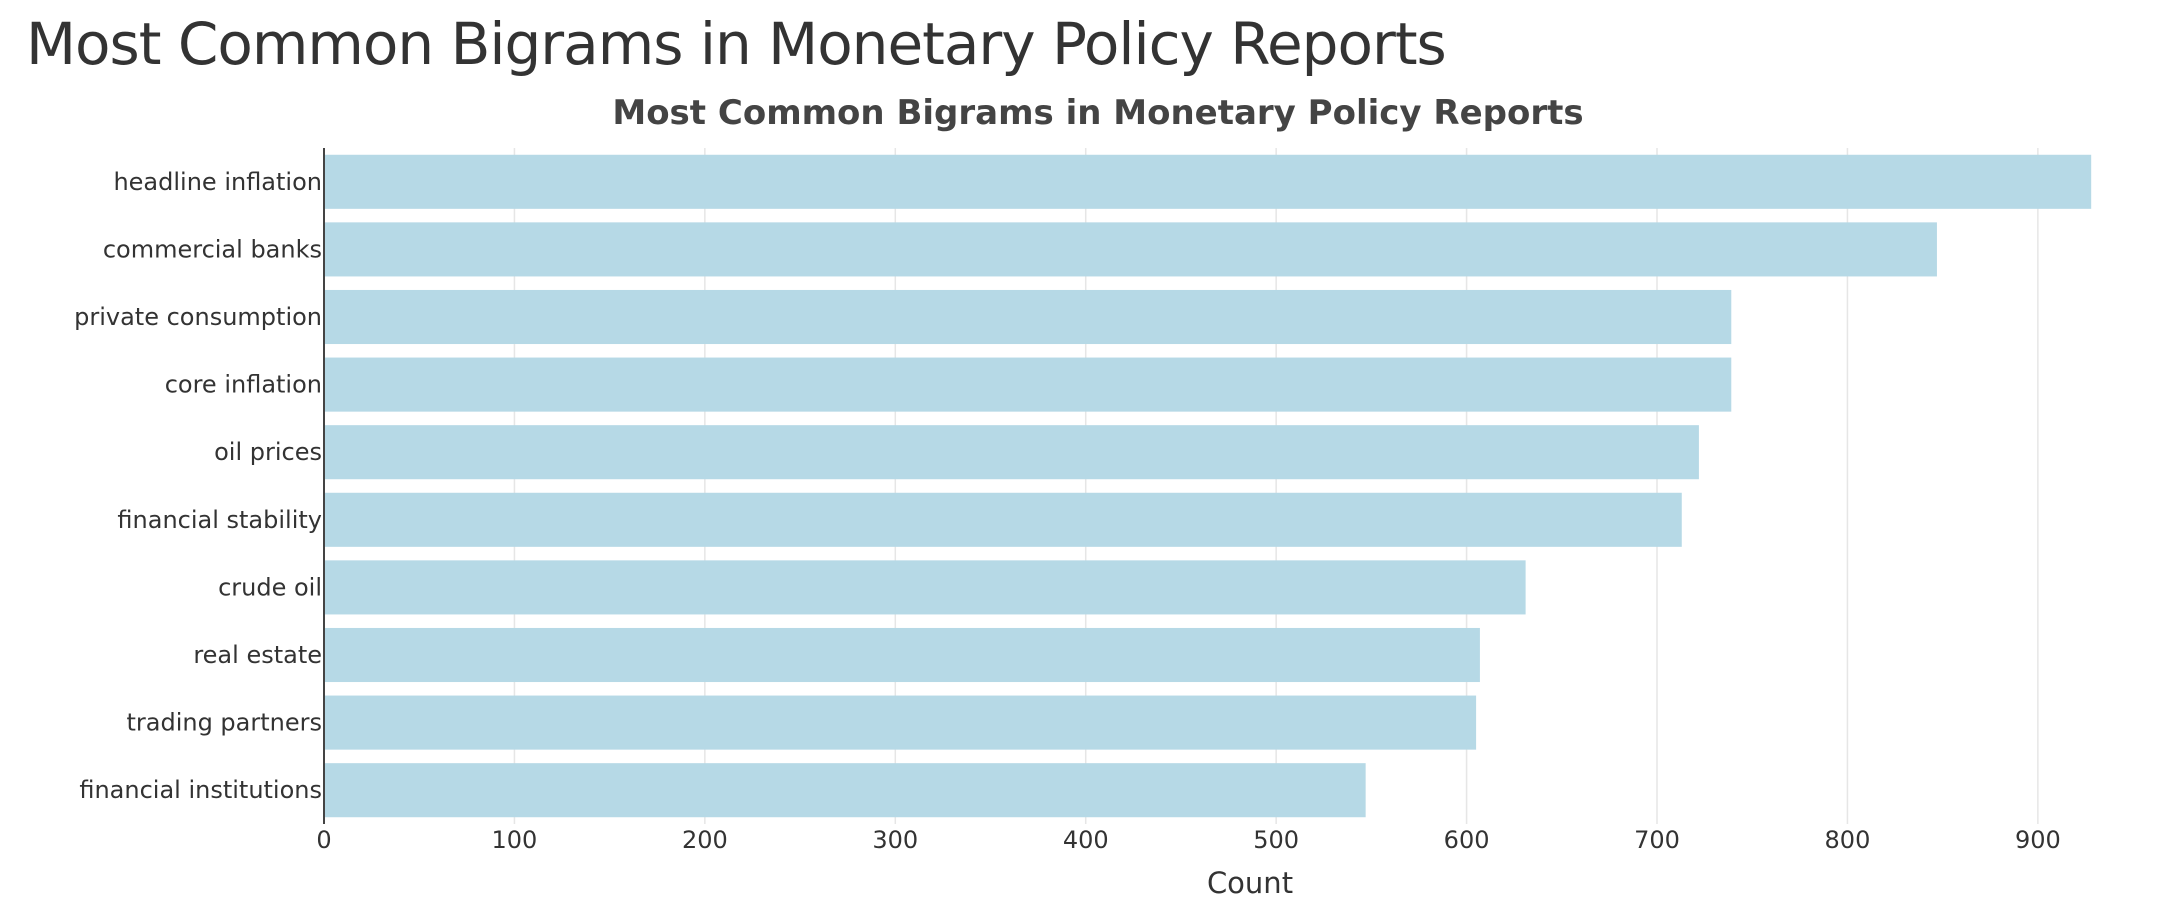 The image size is (2166, 908). Describe the element at coordinates (217, 182) in the screenshot. I see `category-label: headline inflation` at that location.